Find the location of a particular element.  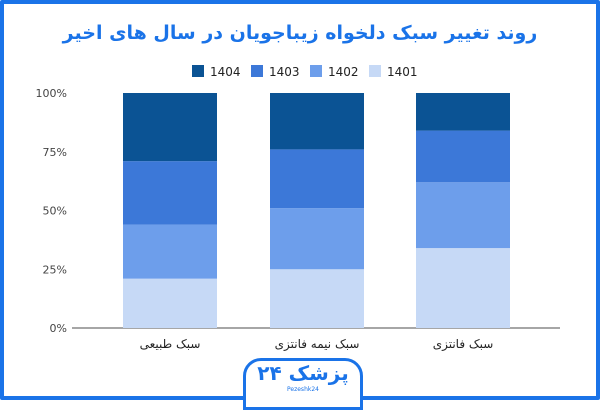

logo-subtext: Pezeshk24 is located at coordinates (303, 389).